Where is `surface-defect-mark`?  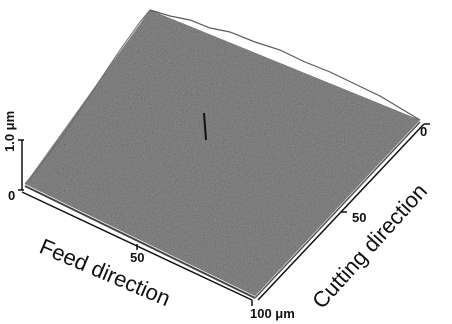
surface-defect-mark is located at coordinates (205, 126).